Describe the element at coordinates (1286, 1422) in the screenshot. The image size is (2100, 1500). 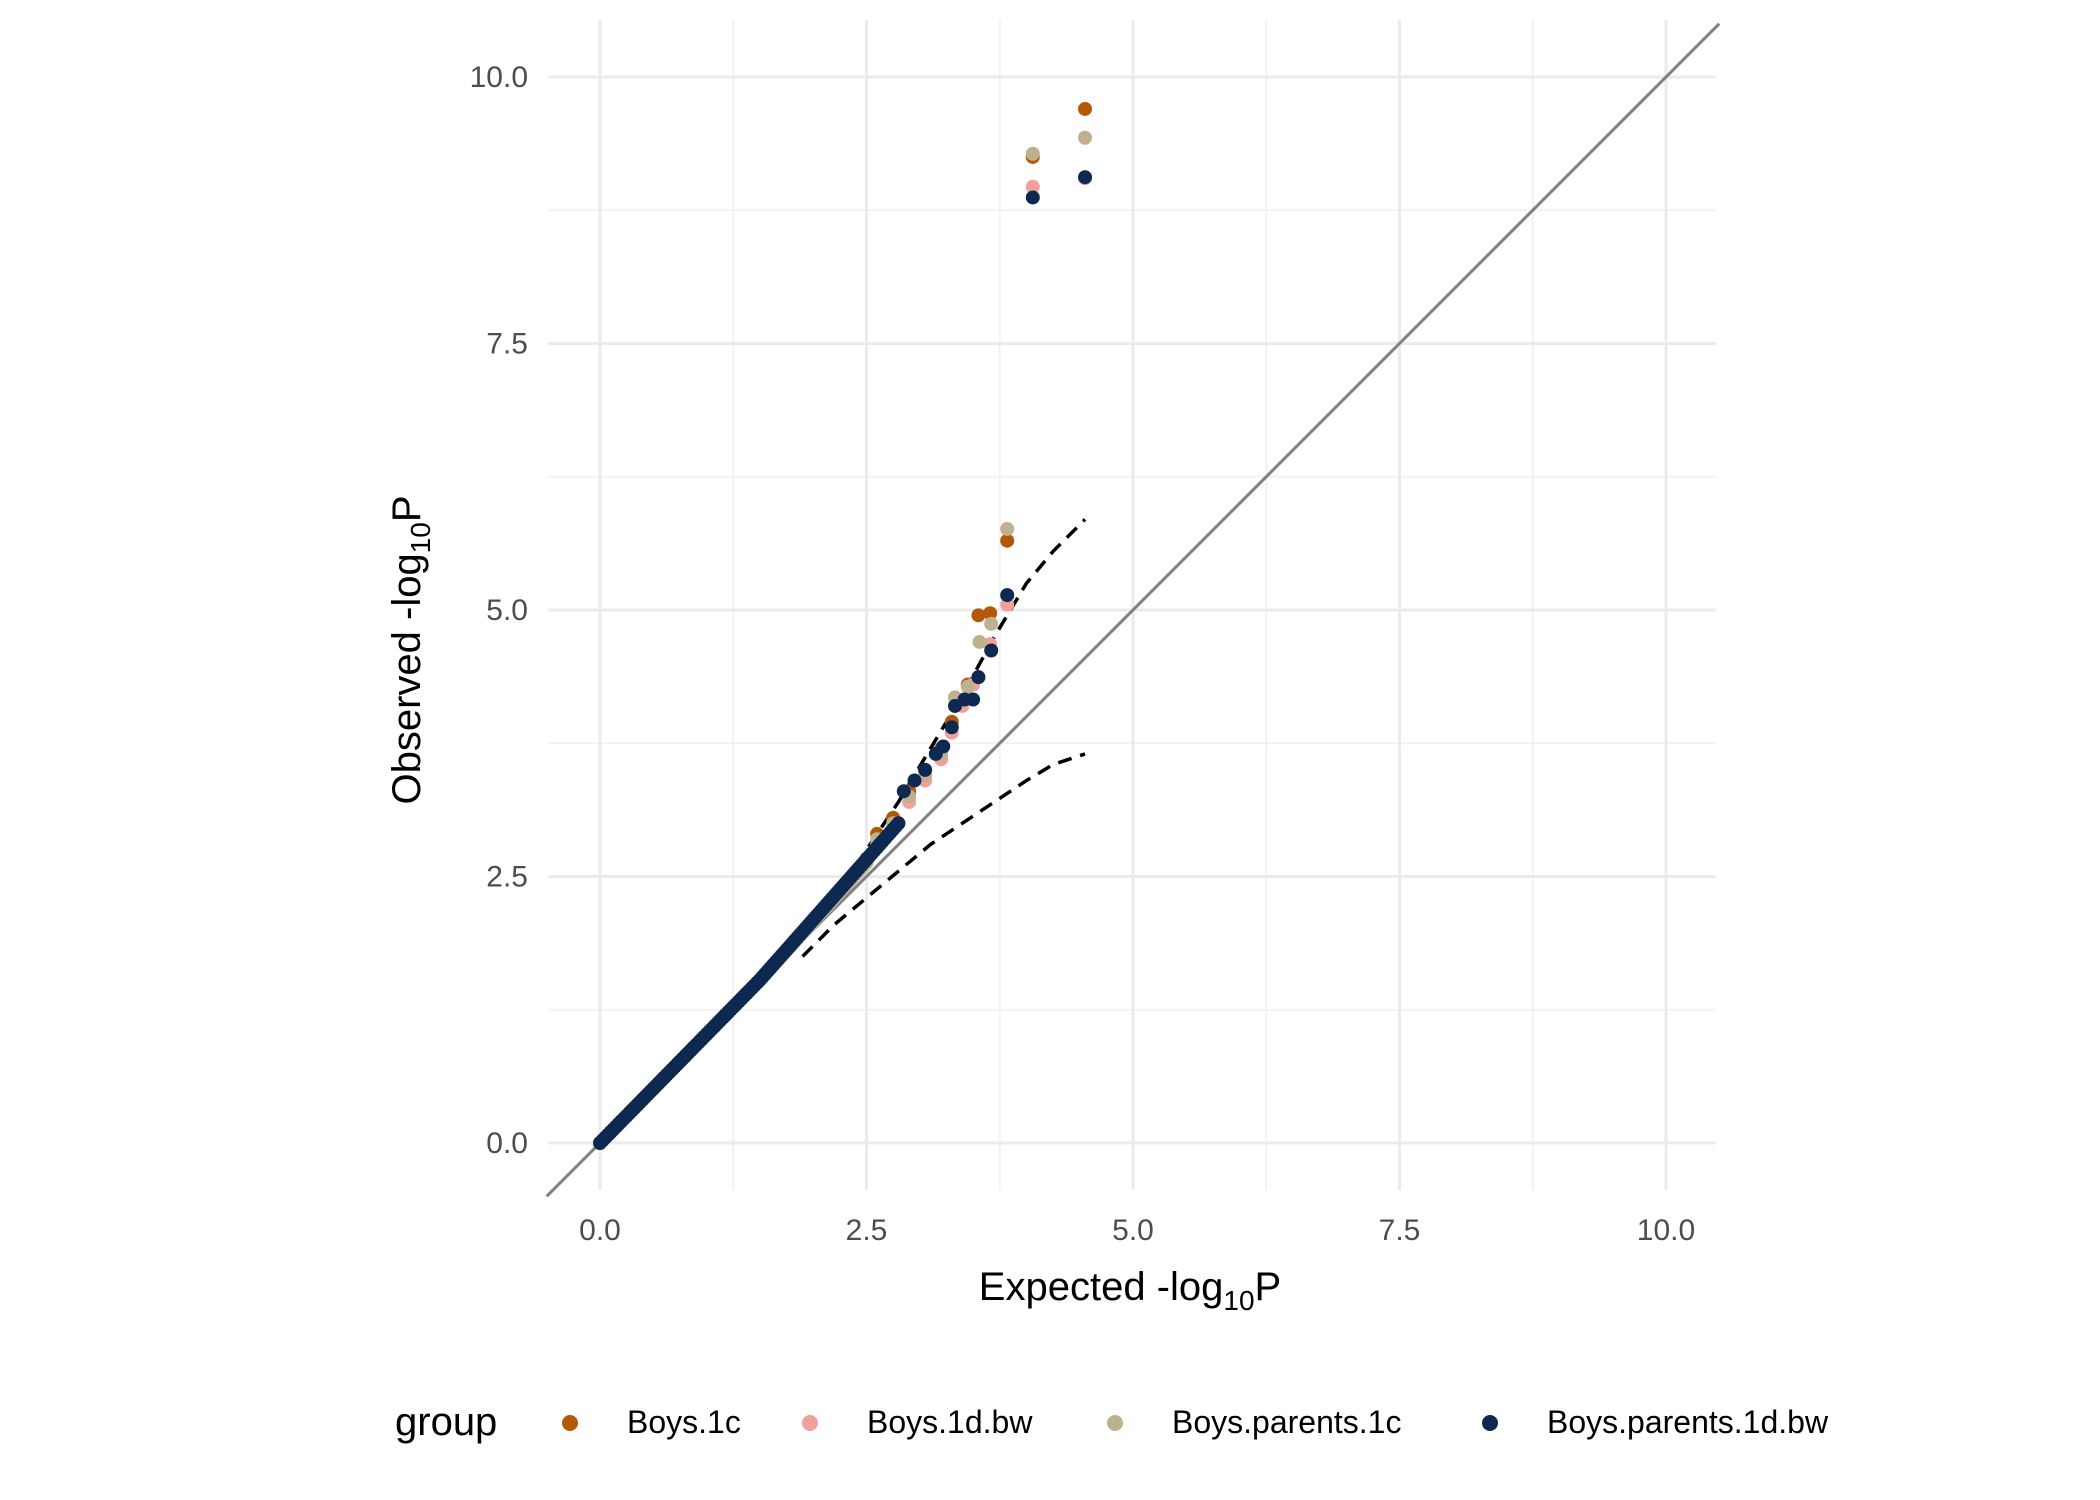
I see `legend-label: Boys.parents.1c` at that location.